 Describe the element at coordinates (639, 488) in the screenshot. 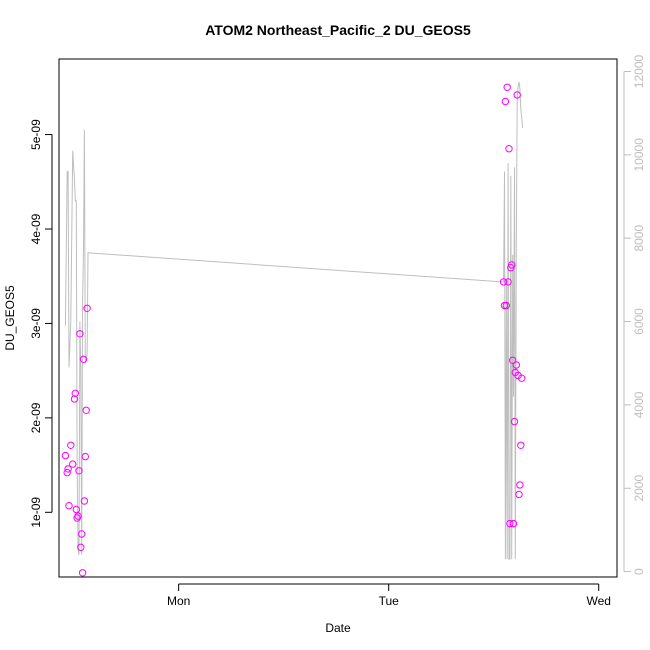

I see `y2-tick-label: 2000` at that location.